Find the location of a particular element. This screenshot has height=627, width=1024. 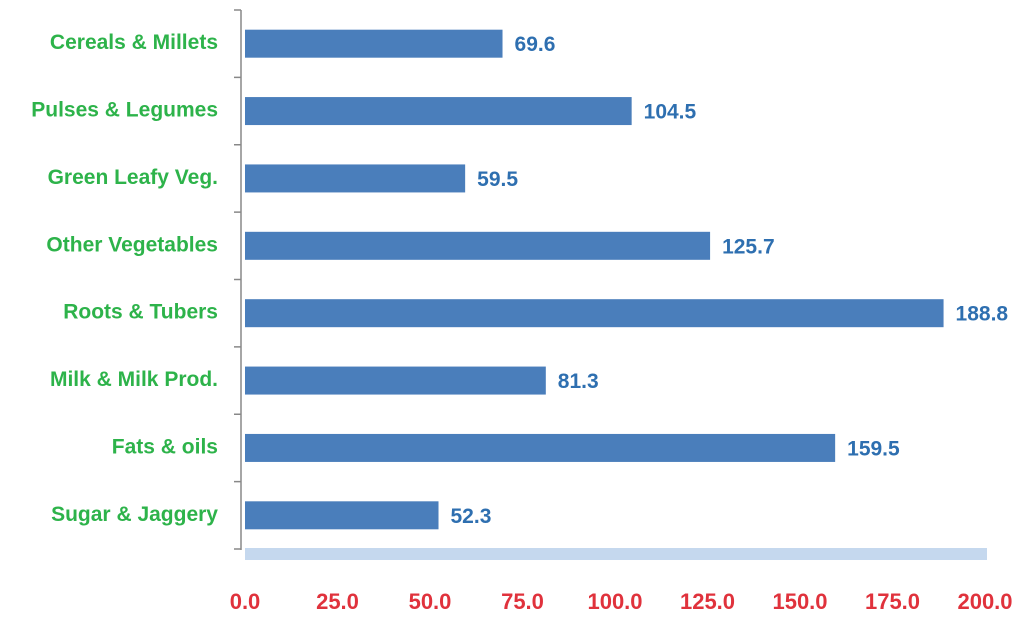

y-tick-label: Pulses & Legumes is located at coordinates (124, 110).